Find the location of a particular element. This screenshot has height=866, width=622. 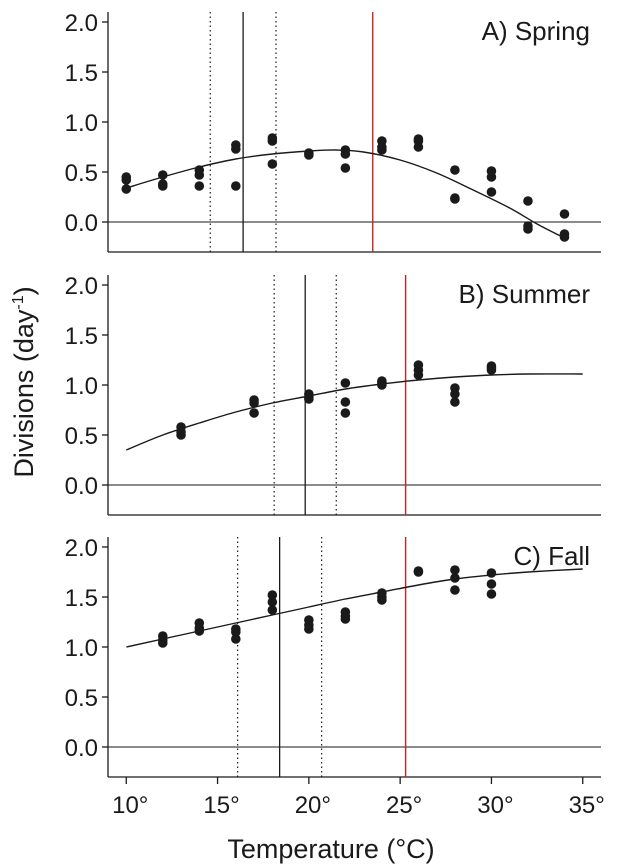

x-tick-label: 15° is located at coordinates (221, 805).